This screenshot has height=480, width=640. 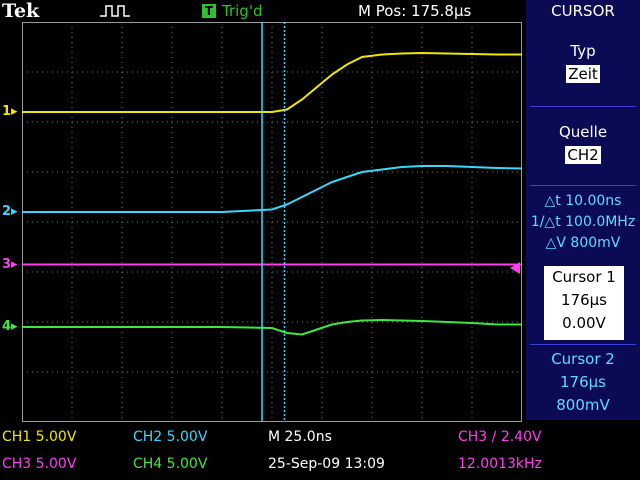 What do you see at coordinates (272, 189) in the screenshot?
I see `ch2-trace` at bounding box center [272, 189].